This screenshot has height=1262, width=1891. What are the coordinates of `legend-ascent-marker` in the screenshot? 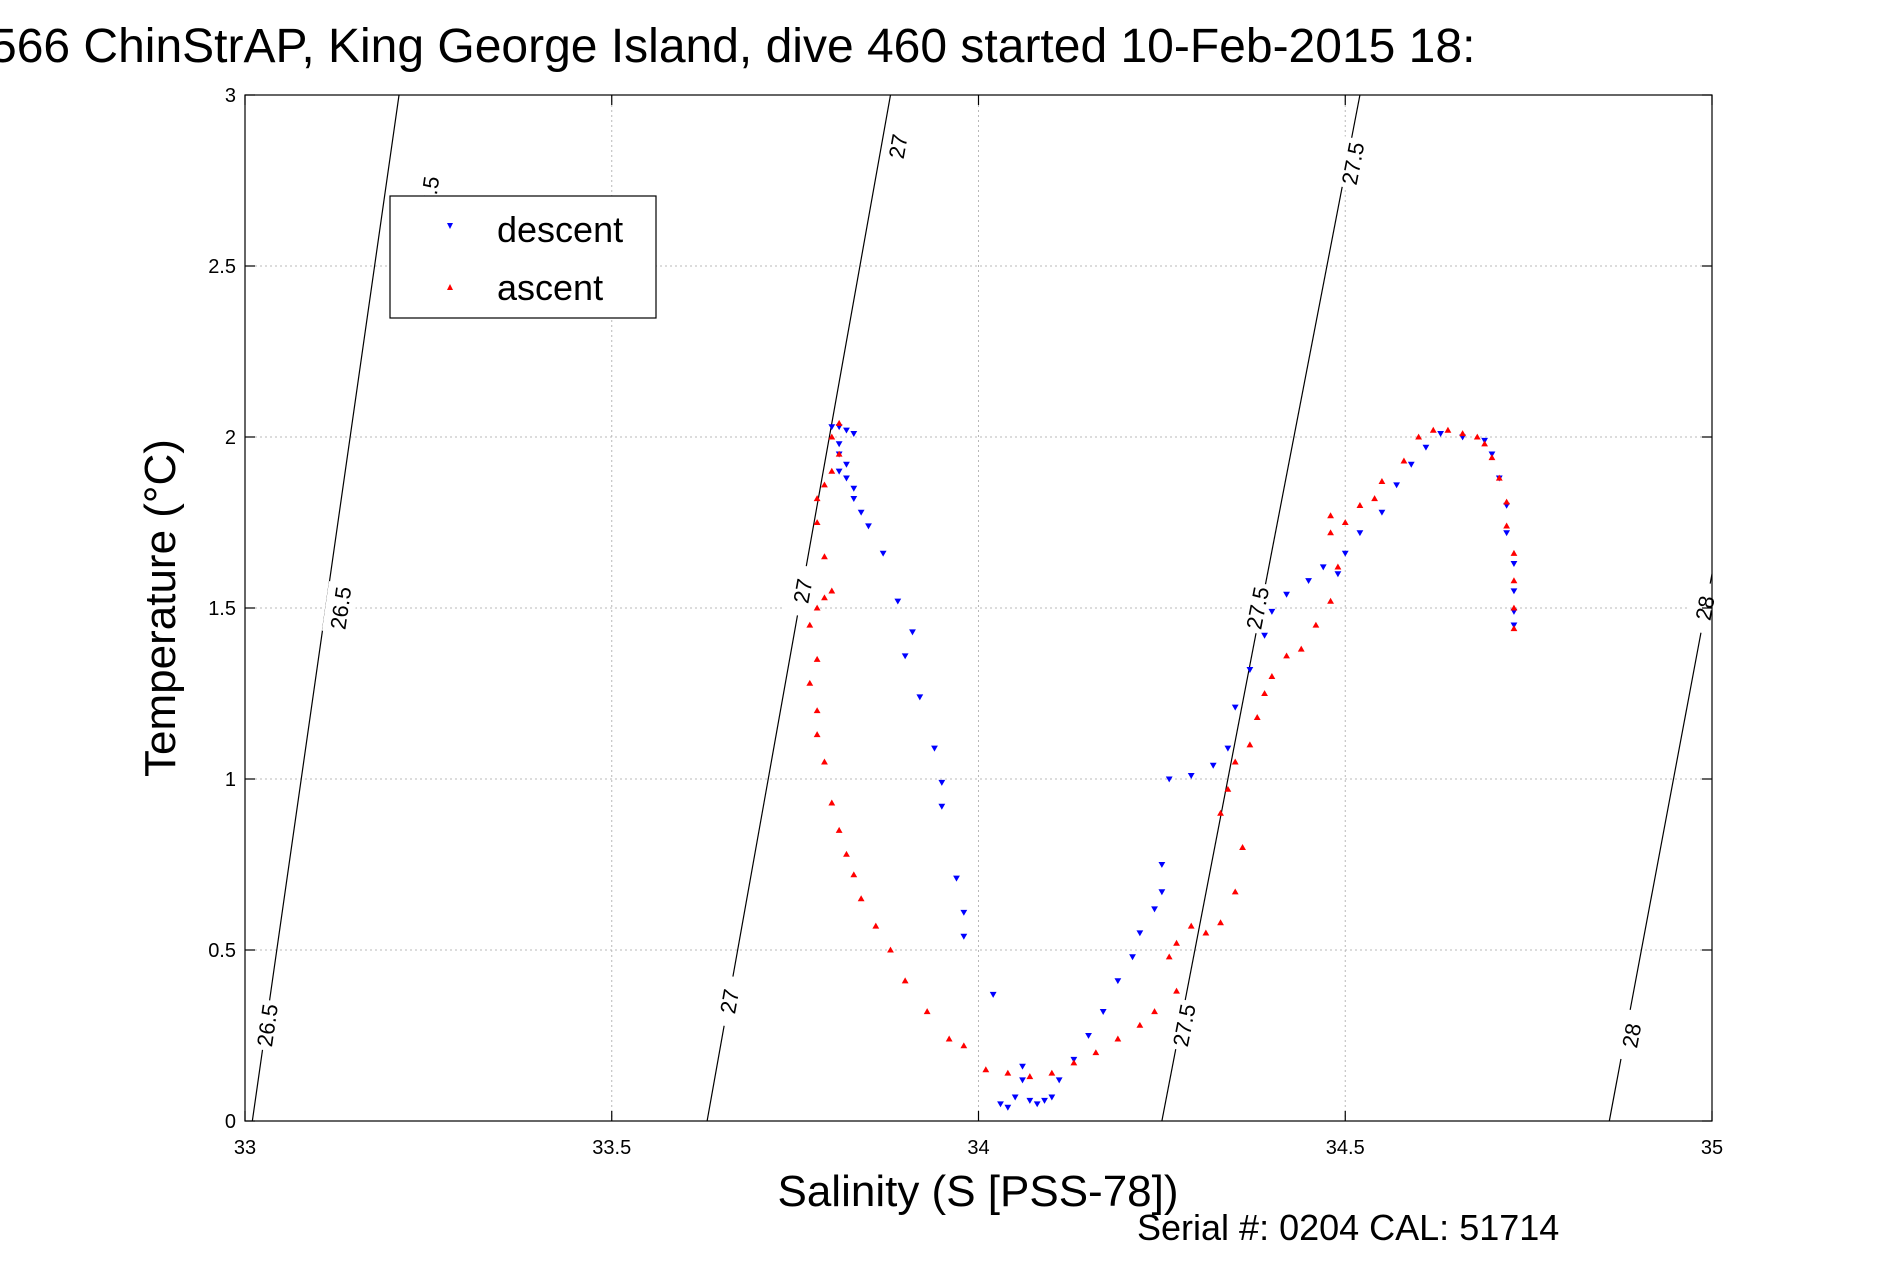 It's located at (450, 287).